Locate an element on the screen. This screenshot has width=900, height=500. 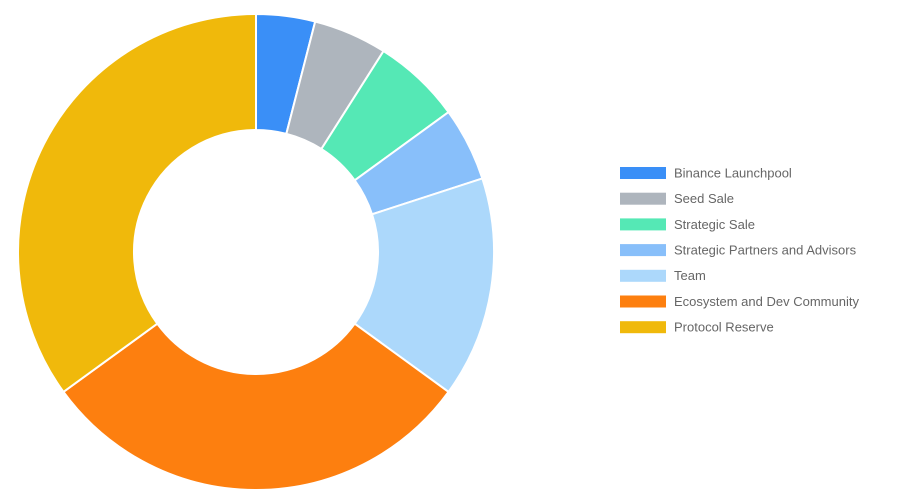
legend-label: Binance Launchpool is located at coordinates (733, 172).